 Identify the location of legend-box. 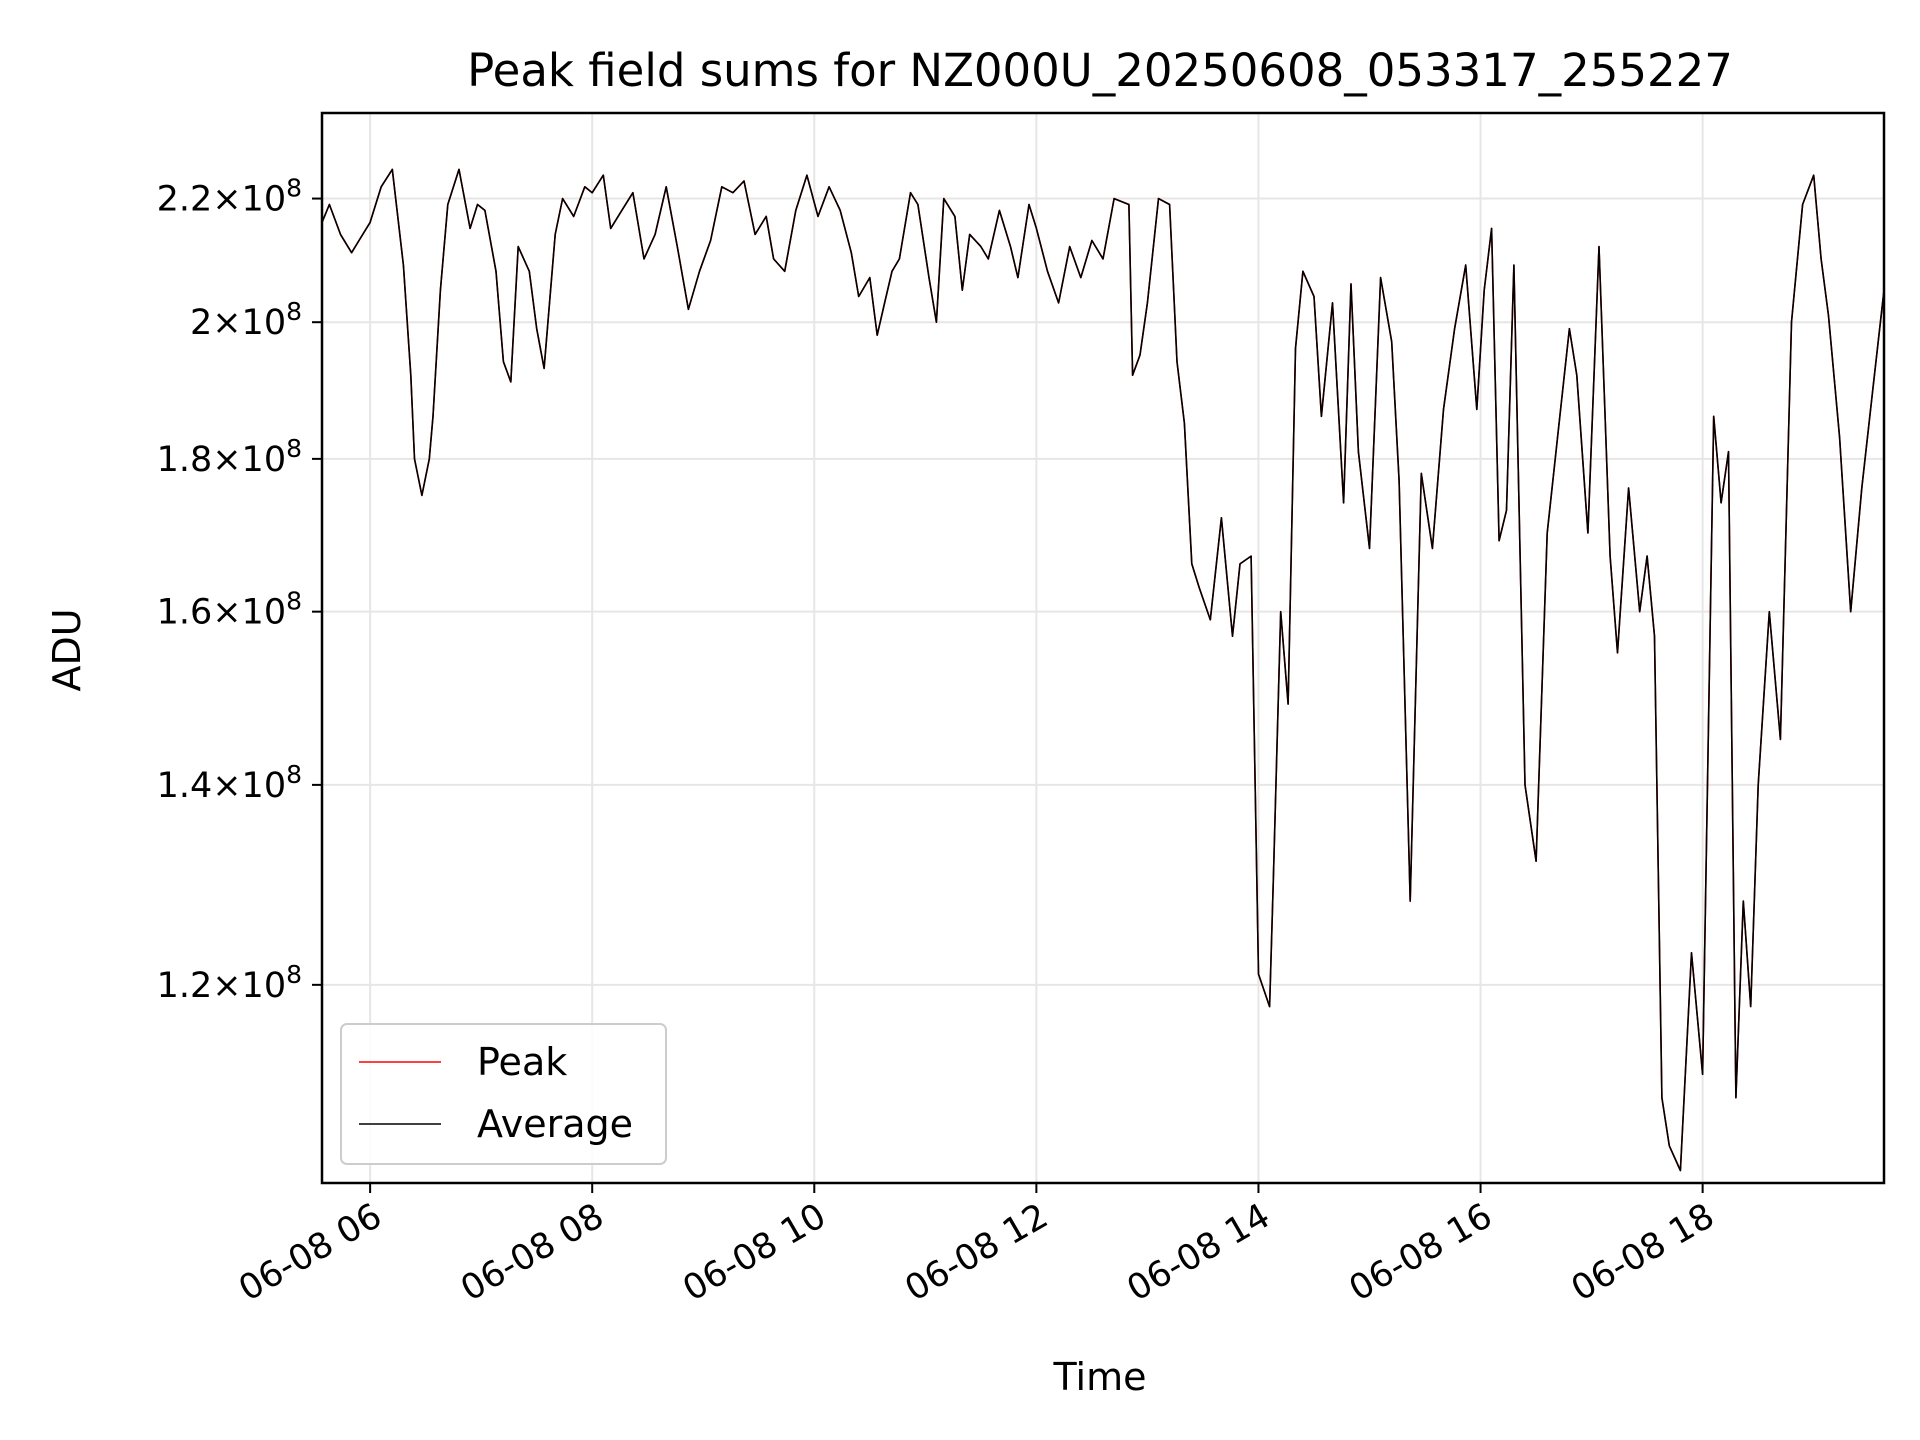
(503, 1094).